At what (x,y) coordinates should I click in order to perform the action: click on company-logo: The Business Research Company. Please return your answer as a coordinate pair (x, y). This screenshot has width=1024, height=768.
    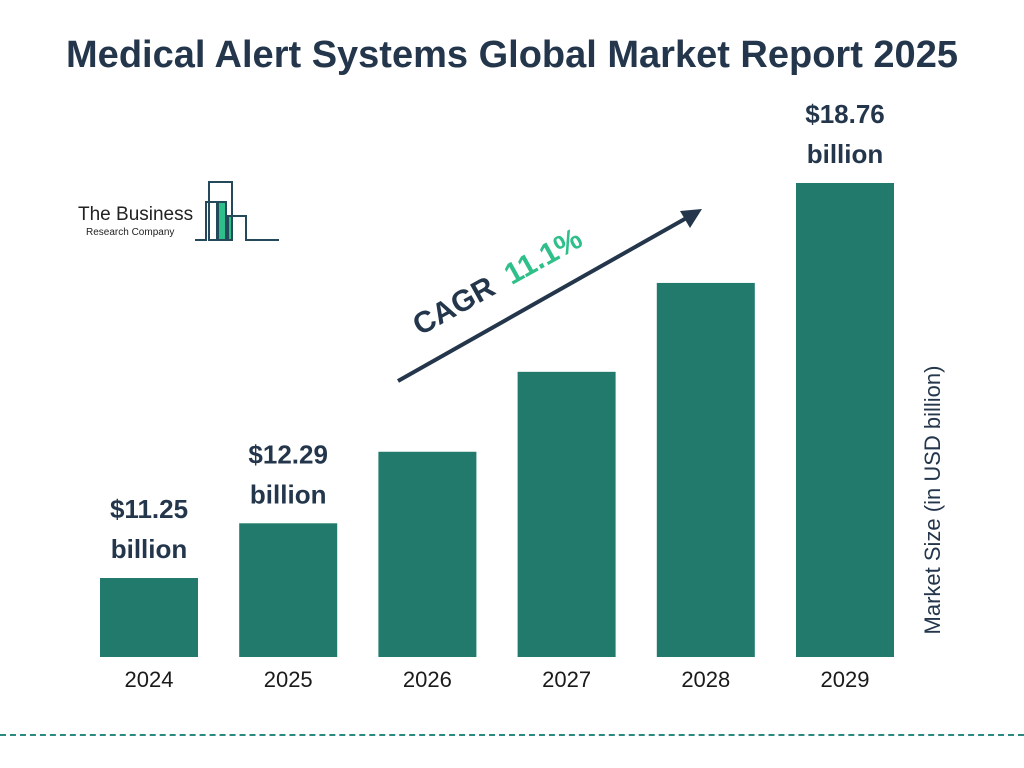
    Looking at the image, I should click on (183, 212).